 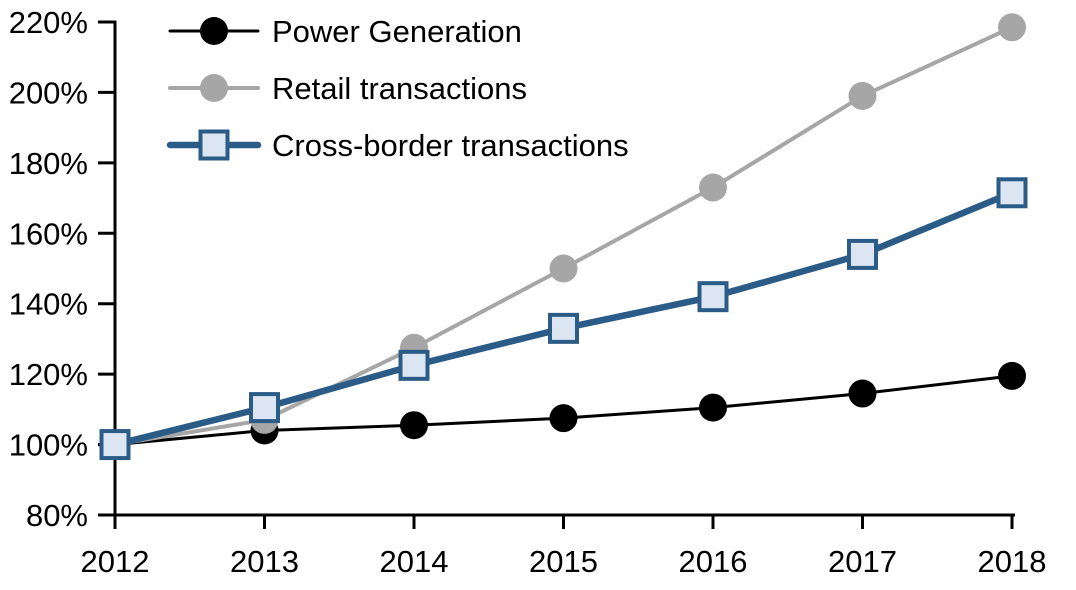 What do you see at coordinates (713, 187) in the screenshot?
I see `marker-retail-transactions-2016` at bounding box center [713, 187].